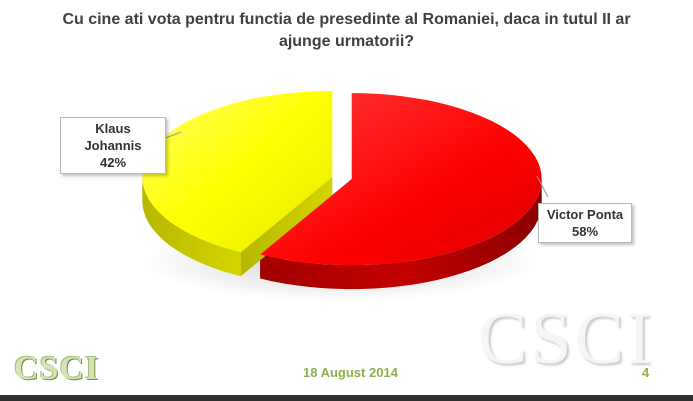 The image size is (693, 401). I want to click on slice-label-ponta: Victor Ponta, so click(585, 214).